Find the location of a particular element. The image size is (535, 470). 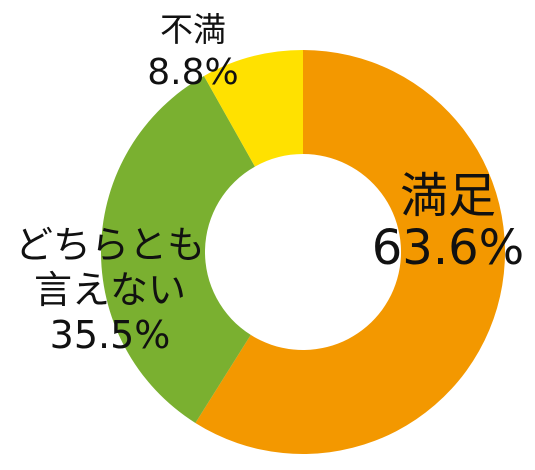

slice-name-neutral-line2: 言えない is located at coordinates (110, 290).